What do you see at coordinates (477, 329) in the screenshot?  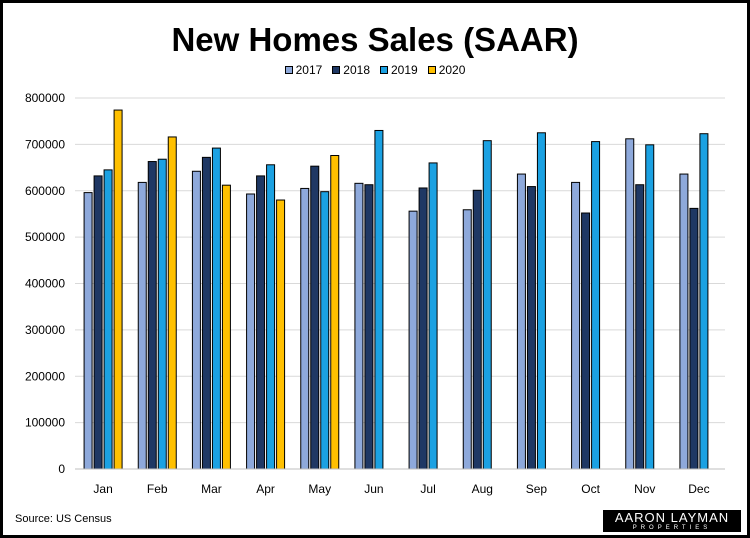 I see `bar-2018-Aug` at bounding box center [477, 329].